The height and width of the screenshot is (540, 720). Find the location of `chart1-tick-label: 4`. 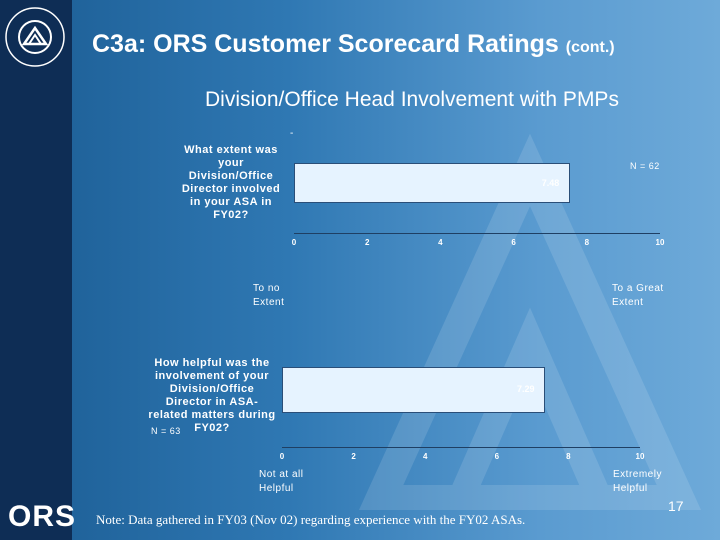

chart1-tick-label: 4 is located at coordinates (440, 242).